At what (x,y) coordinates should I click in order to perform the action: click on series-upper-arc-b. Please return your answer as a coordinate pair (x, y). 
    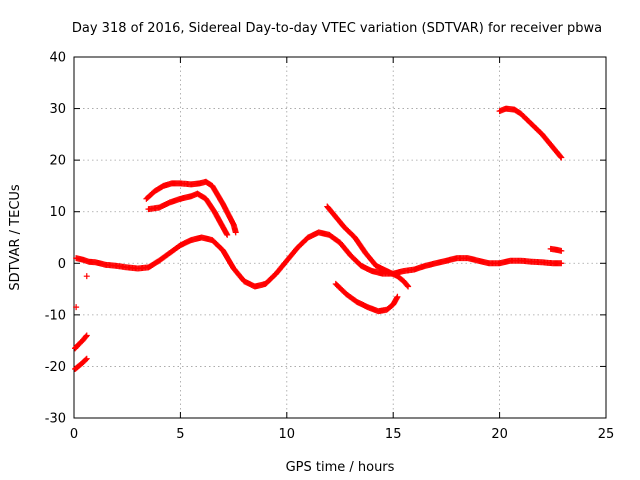
    Looking at the image, I should click on (188, 214).